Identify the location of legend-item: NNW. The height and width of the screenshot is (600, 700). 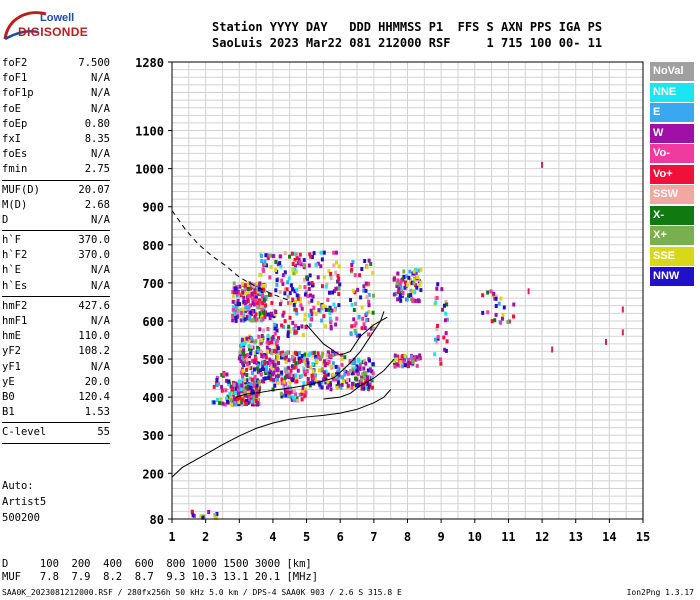
(672, 276).